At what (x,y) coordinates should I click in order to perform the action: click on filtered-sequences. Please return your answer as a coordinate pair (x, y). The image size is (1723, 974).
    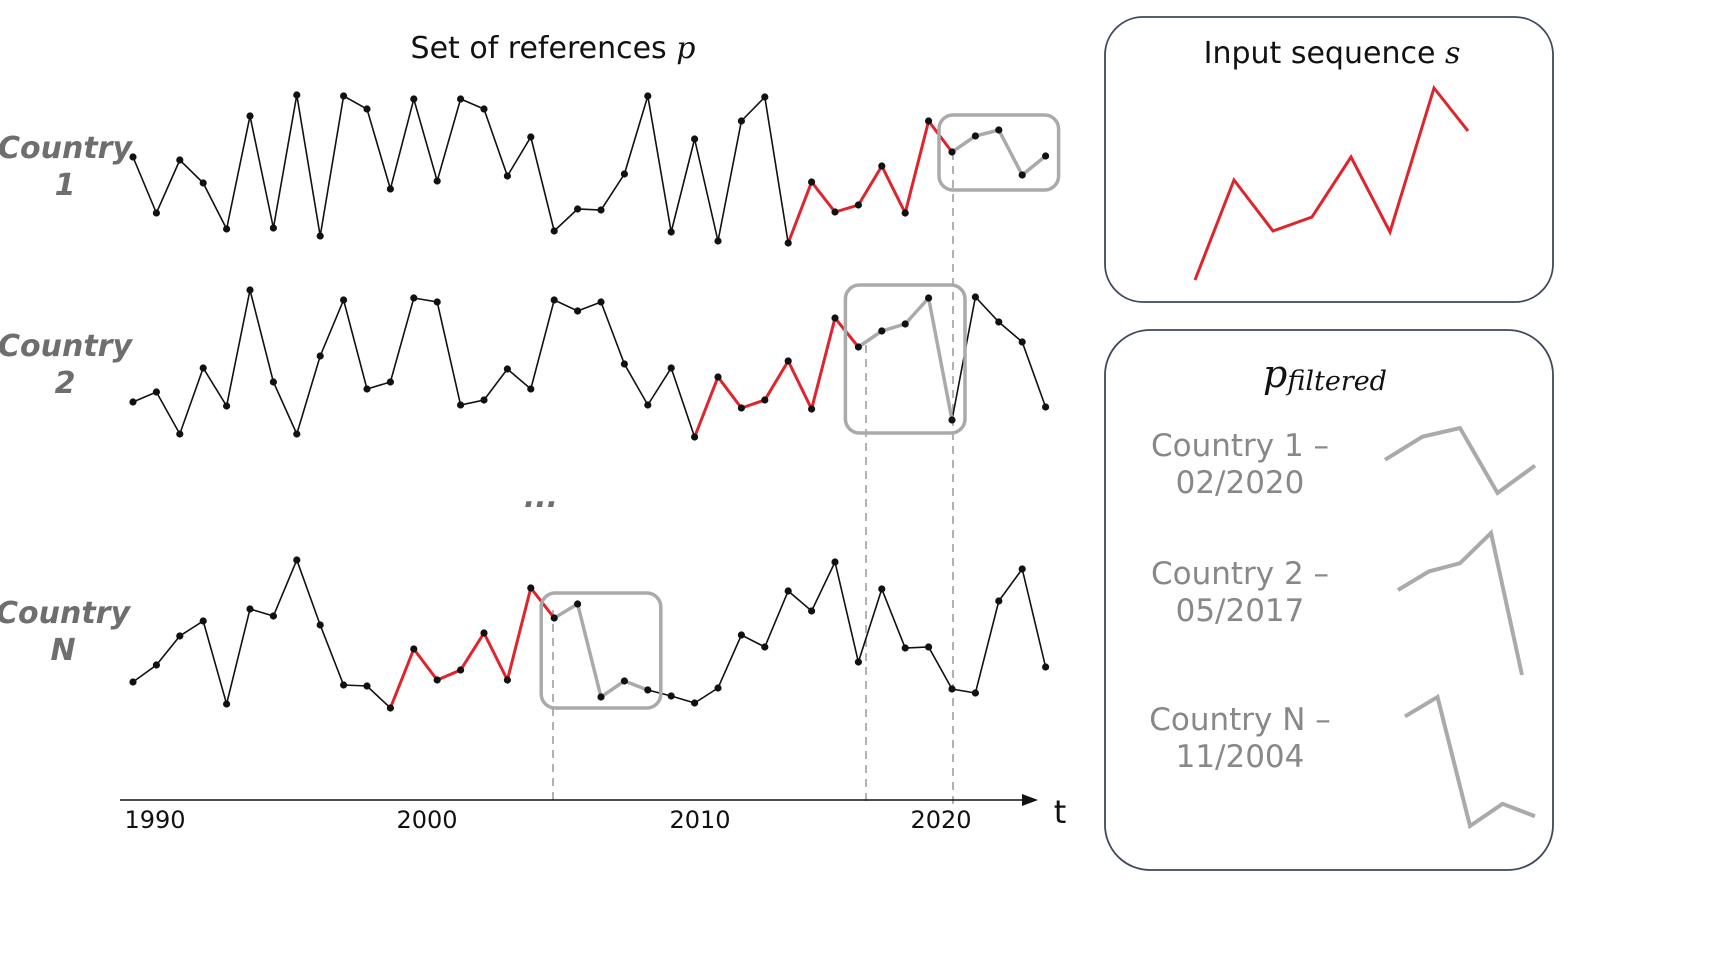
    Looking at the image, I should click on (1460, 627).